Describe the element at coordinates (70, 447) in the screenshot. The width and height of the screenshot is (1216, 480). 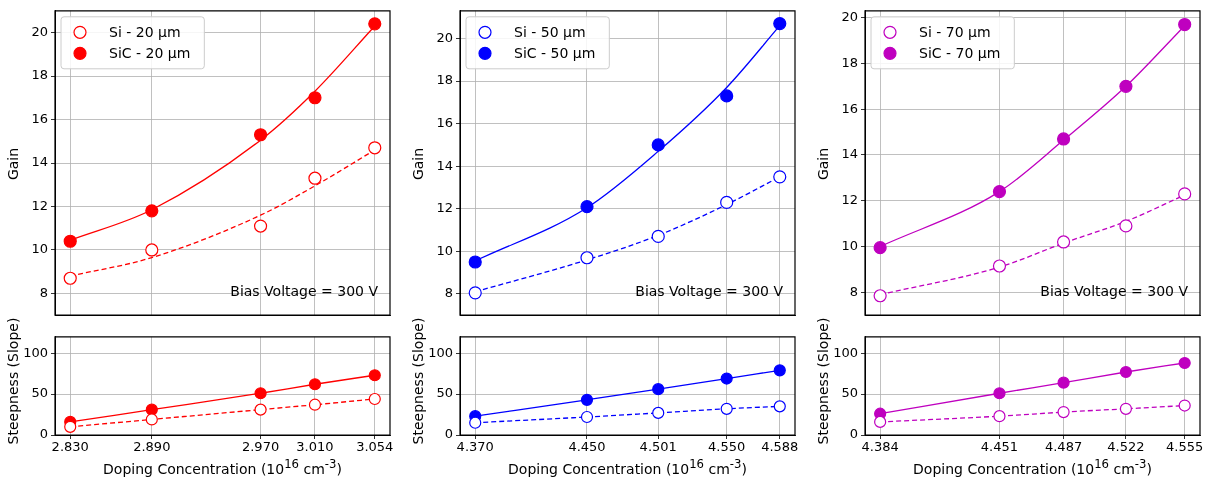
I see `x-tick-label: 2.830` at that location.